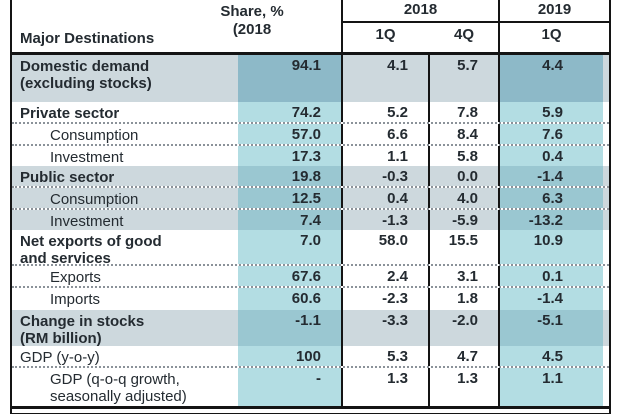 The width and height of the screenshot is (620, 414). Describe the element at coordinates (465, 220) in the screenshot. I see `cell-2018-q4: -5.9` at that location.